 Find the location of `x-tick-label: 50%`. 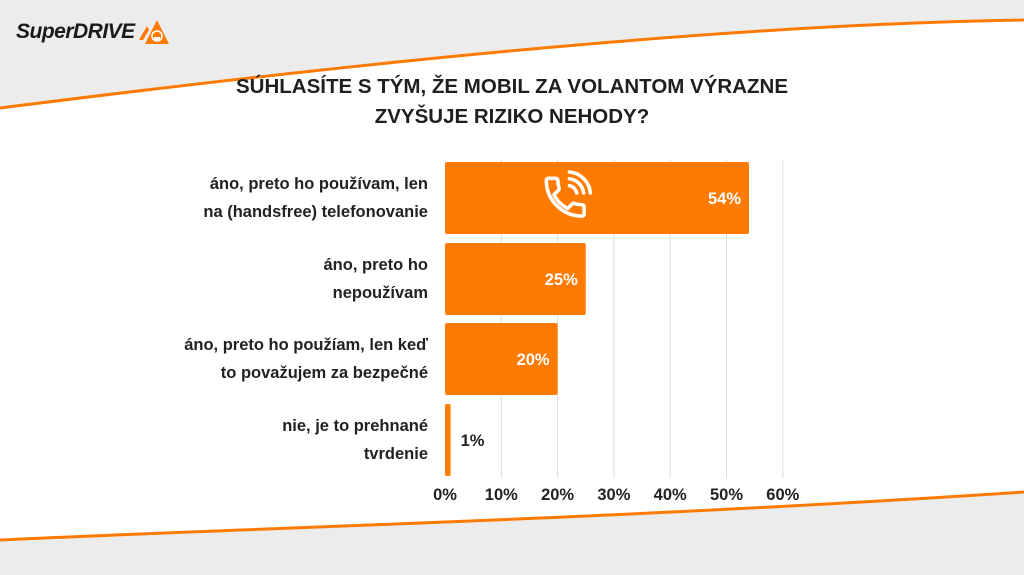

x-tick-label: 50% is located at coordinates (726, 495).